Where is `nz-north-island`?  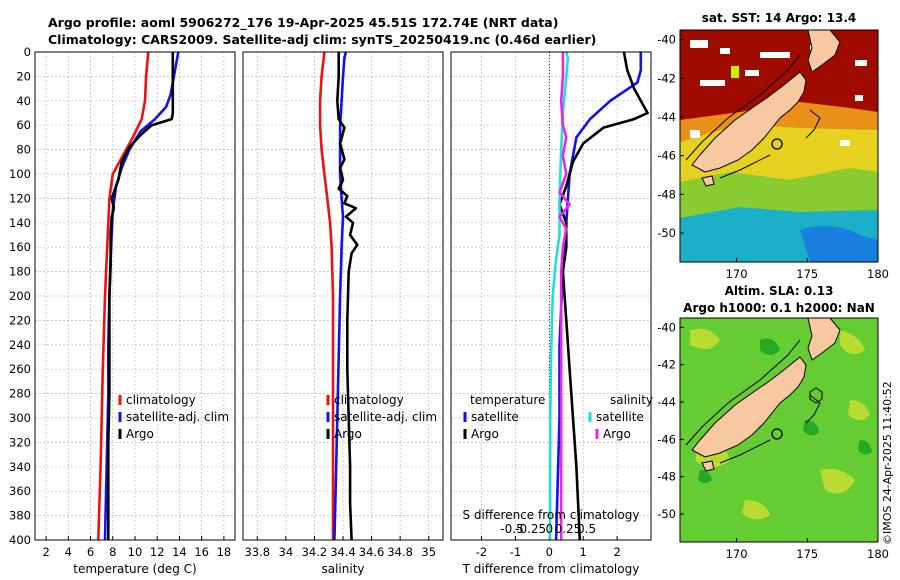
nz-north-island is located at coordinates (824, 51).